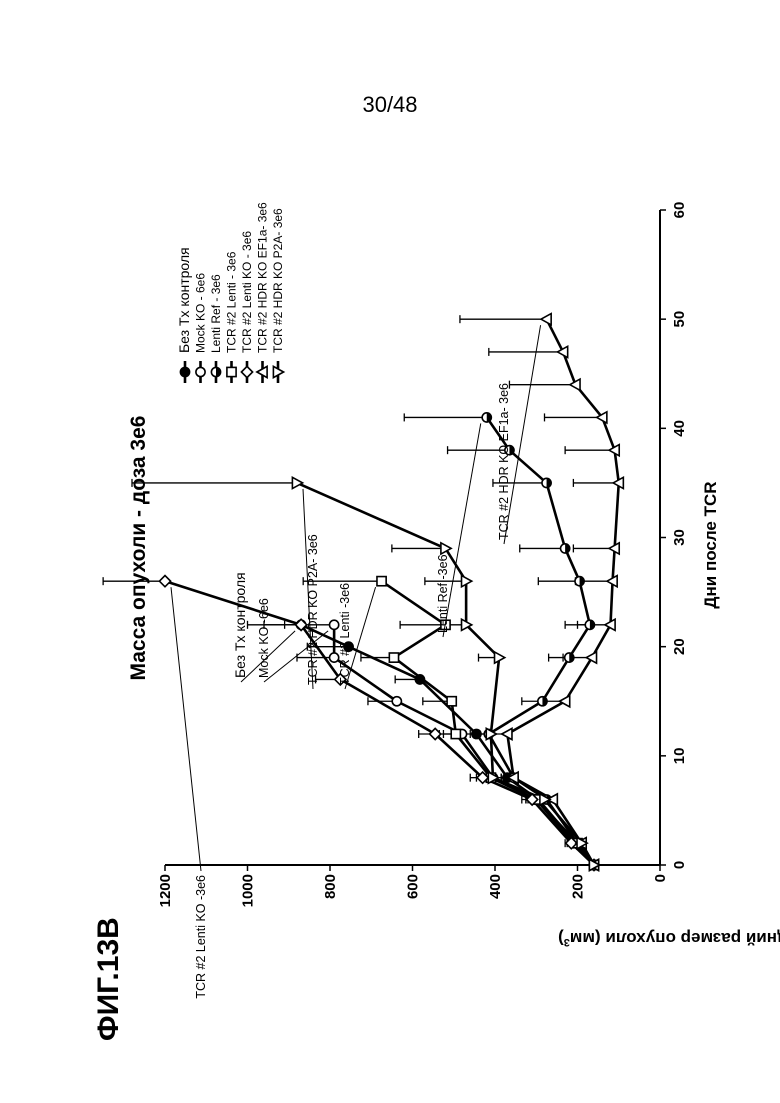  What do you see at coordinates (679, 537) in the screenshot?
I see `x-tick-label: 30` at bounding box center [679, 537].